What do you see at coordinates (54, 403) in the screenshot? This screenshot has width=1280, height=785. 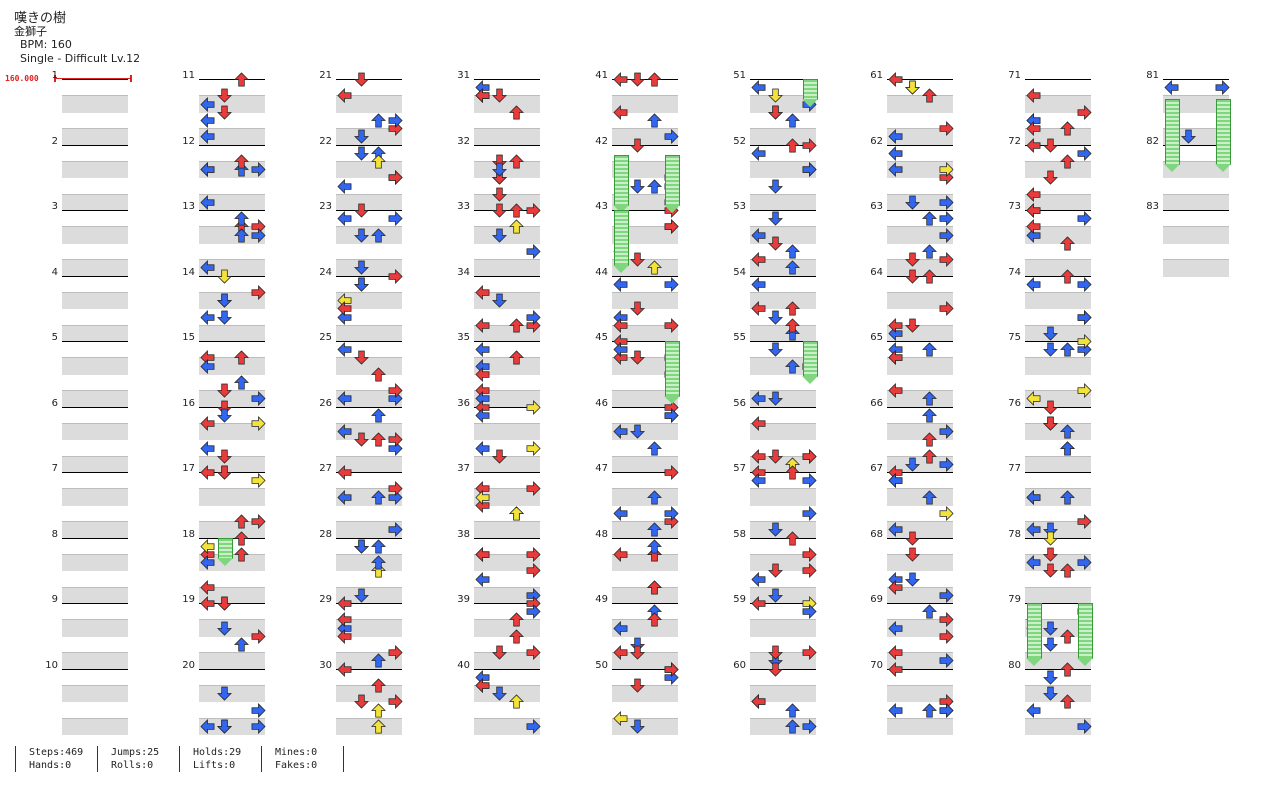 I see `measure-number: 6` at bounding box center [54, 403].